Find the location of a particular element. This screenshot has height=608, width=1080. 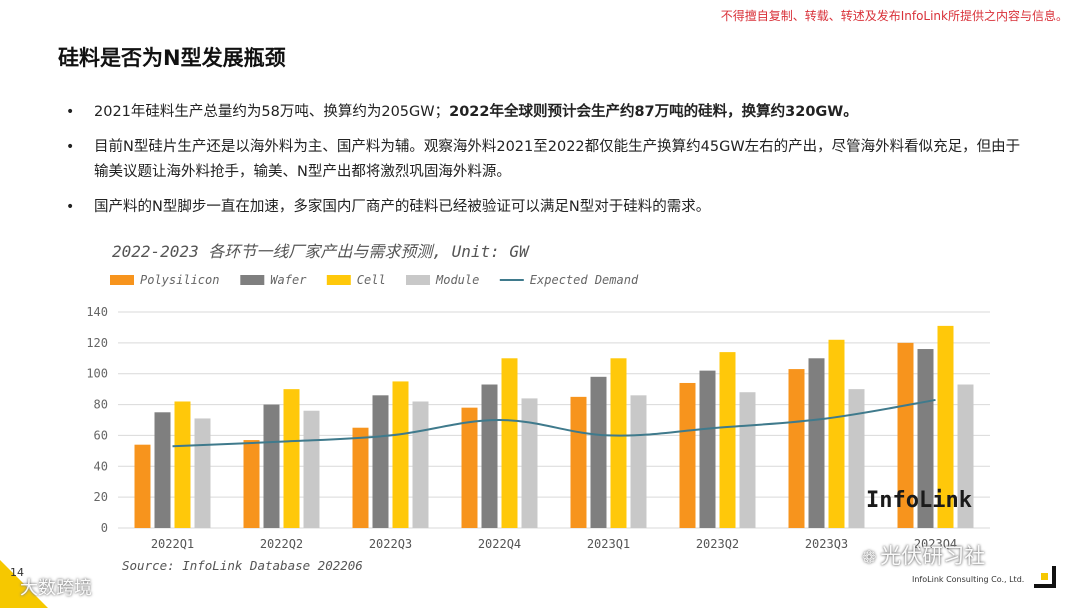

x-tick-label: 2022Q3 is located at coordinates (390, 544).